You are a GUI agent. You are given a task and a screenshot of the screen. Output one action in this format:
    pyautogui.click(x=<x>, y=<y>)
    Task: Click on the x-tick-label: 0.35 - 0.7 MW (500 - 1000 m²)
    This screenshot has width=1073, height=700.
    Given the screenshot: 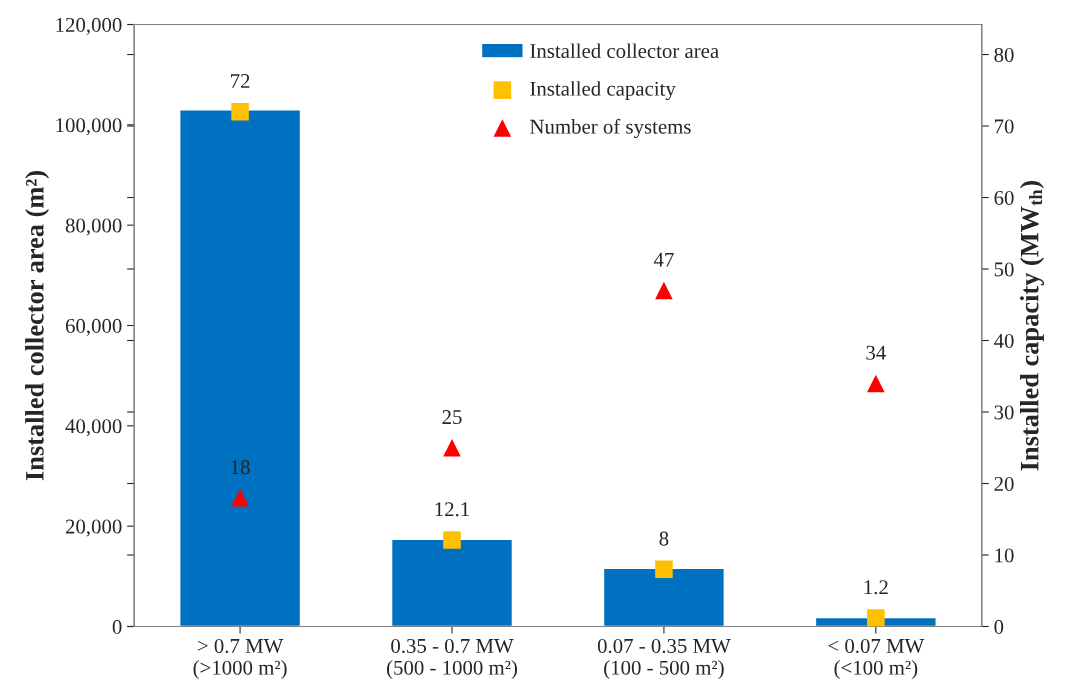 What is the action you would take?
    pyautogui.click(x=452, y=658)
    